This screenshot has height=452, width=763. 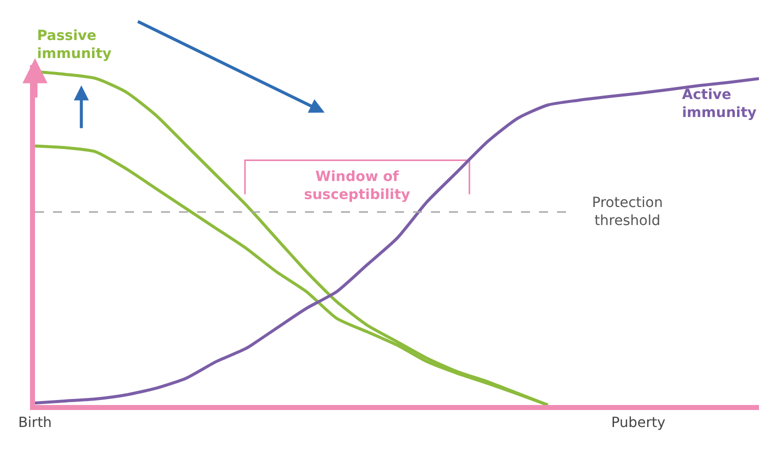 I want to click on annotation: Window of susceptibility, so click(x=357, y=186).